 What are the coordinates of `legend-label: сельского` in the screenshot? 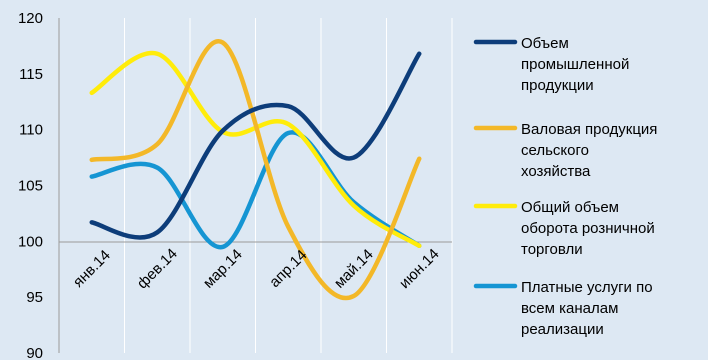 It's located at (555, 150).